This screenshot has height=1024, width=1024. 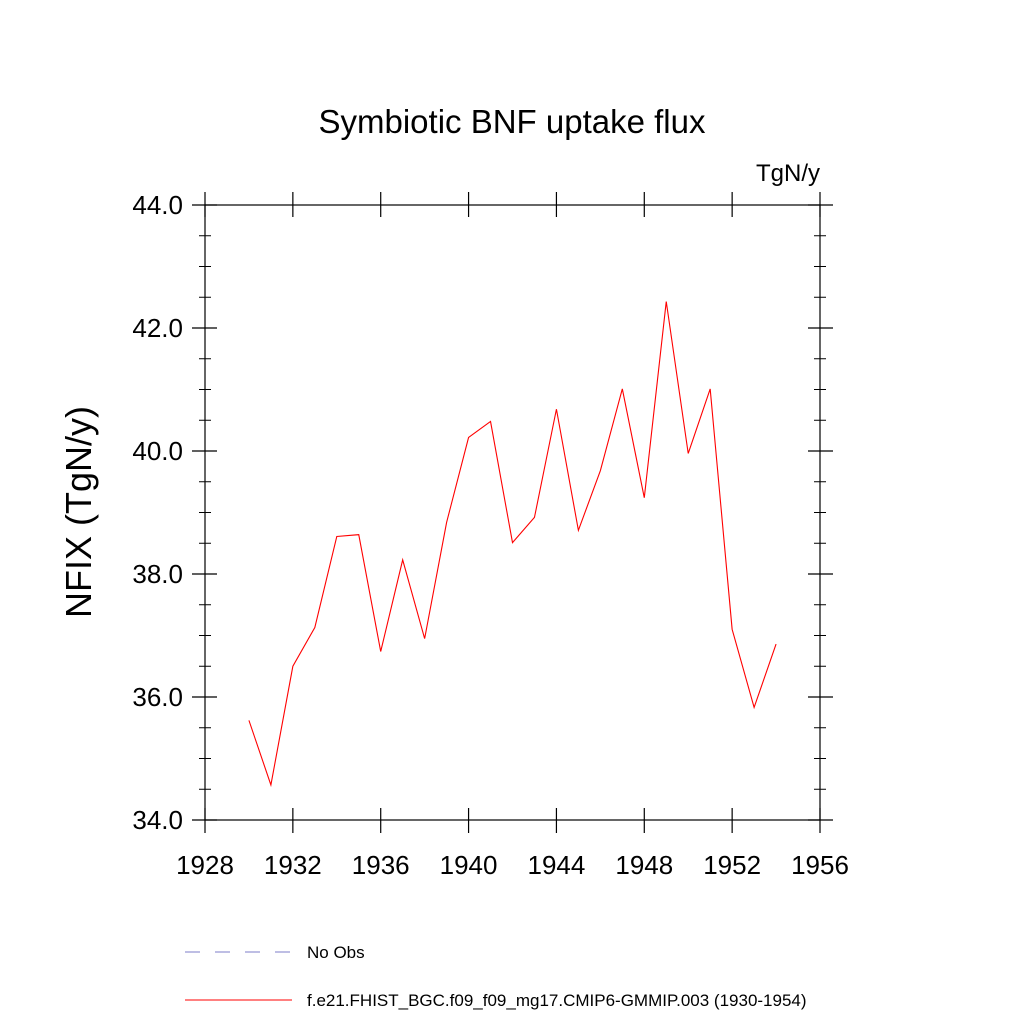 I want to click on legend-entry-label: No Obs, so click(x=336, y=952).